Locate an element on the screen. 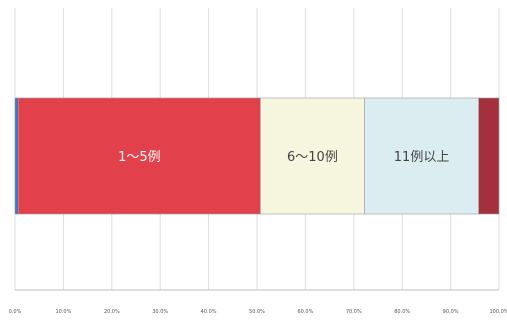  x-tick-label: 40.0% is located at coordinates (209, 312).